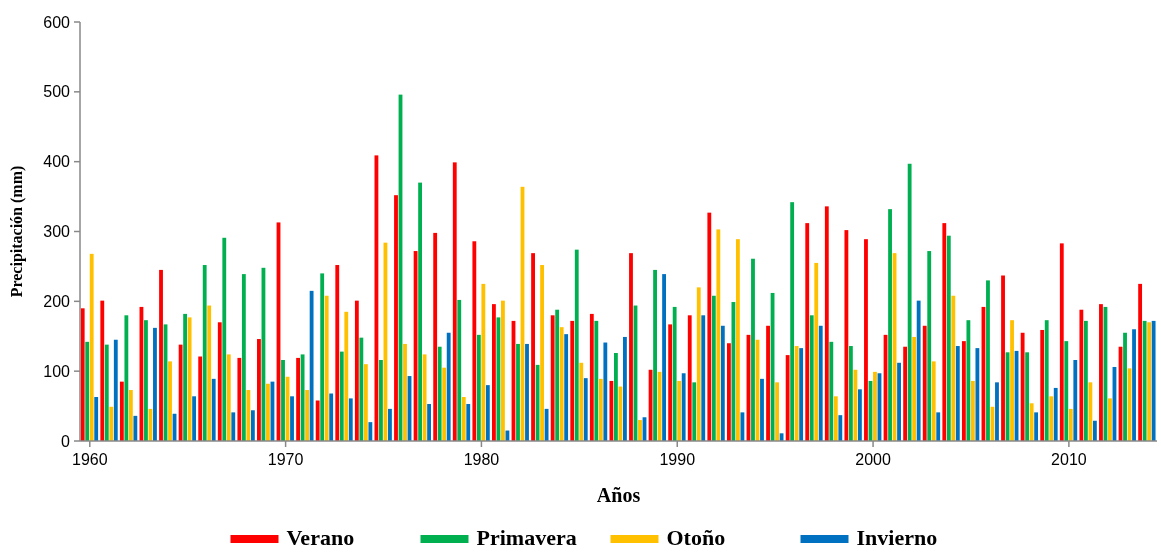 The height and width of the screenshot is (552, 1161). I want to click on x-axis-title: Años, so click(618, 495).